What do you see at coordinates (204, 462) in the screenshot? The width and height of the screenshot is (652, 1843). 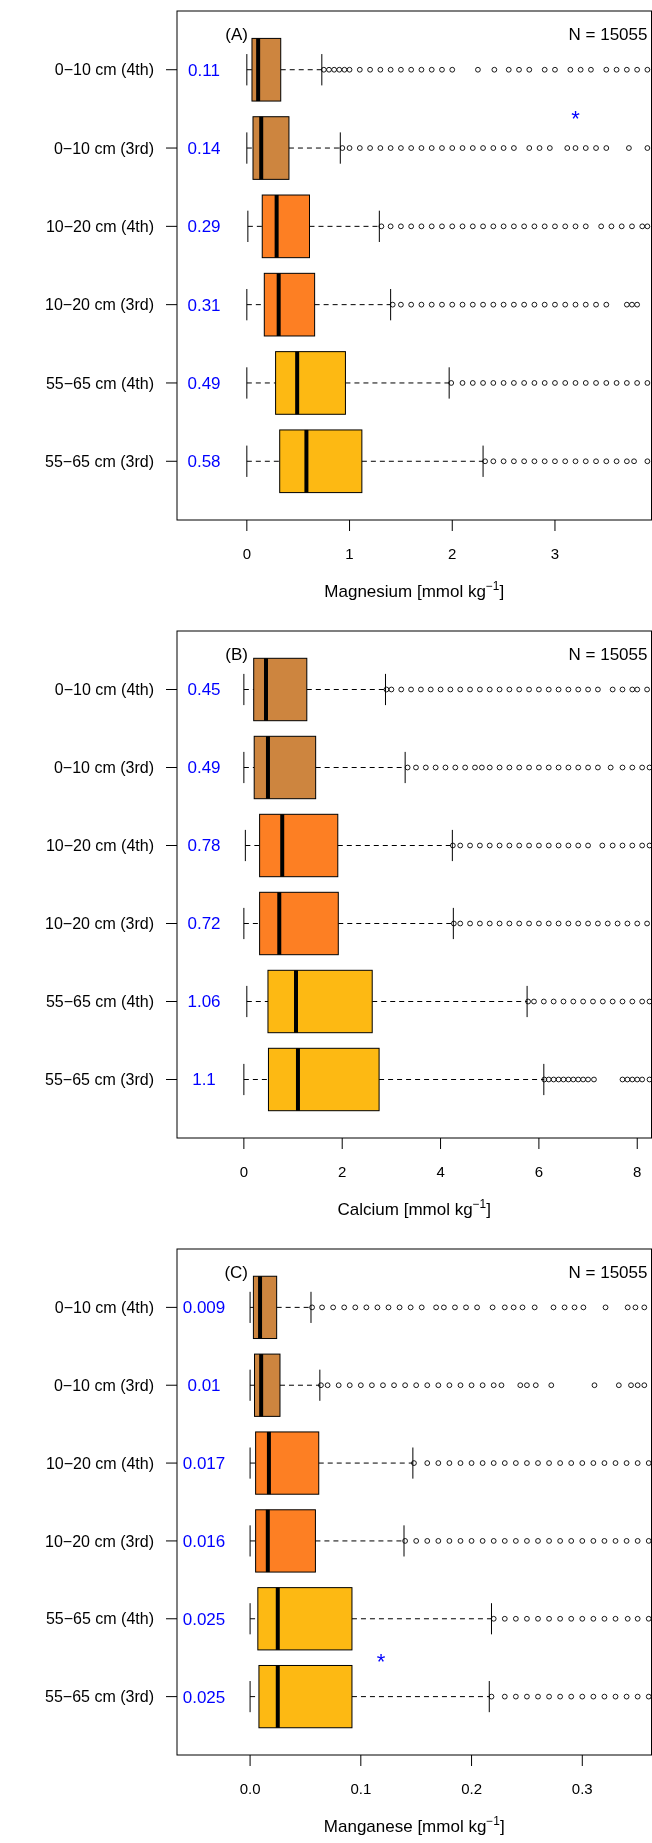 I see `text: 0.58` at bounding box center [204, 462].